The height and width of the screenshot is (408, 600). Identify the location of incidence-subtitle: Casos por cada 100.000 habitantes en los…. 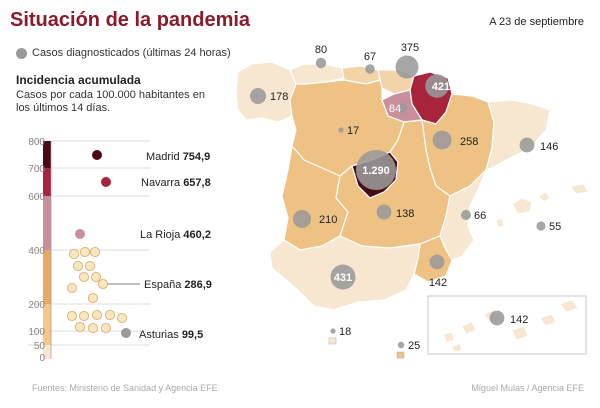
(110, 101).